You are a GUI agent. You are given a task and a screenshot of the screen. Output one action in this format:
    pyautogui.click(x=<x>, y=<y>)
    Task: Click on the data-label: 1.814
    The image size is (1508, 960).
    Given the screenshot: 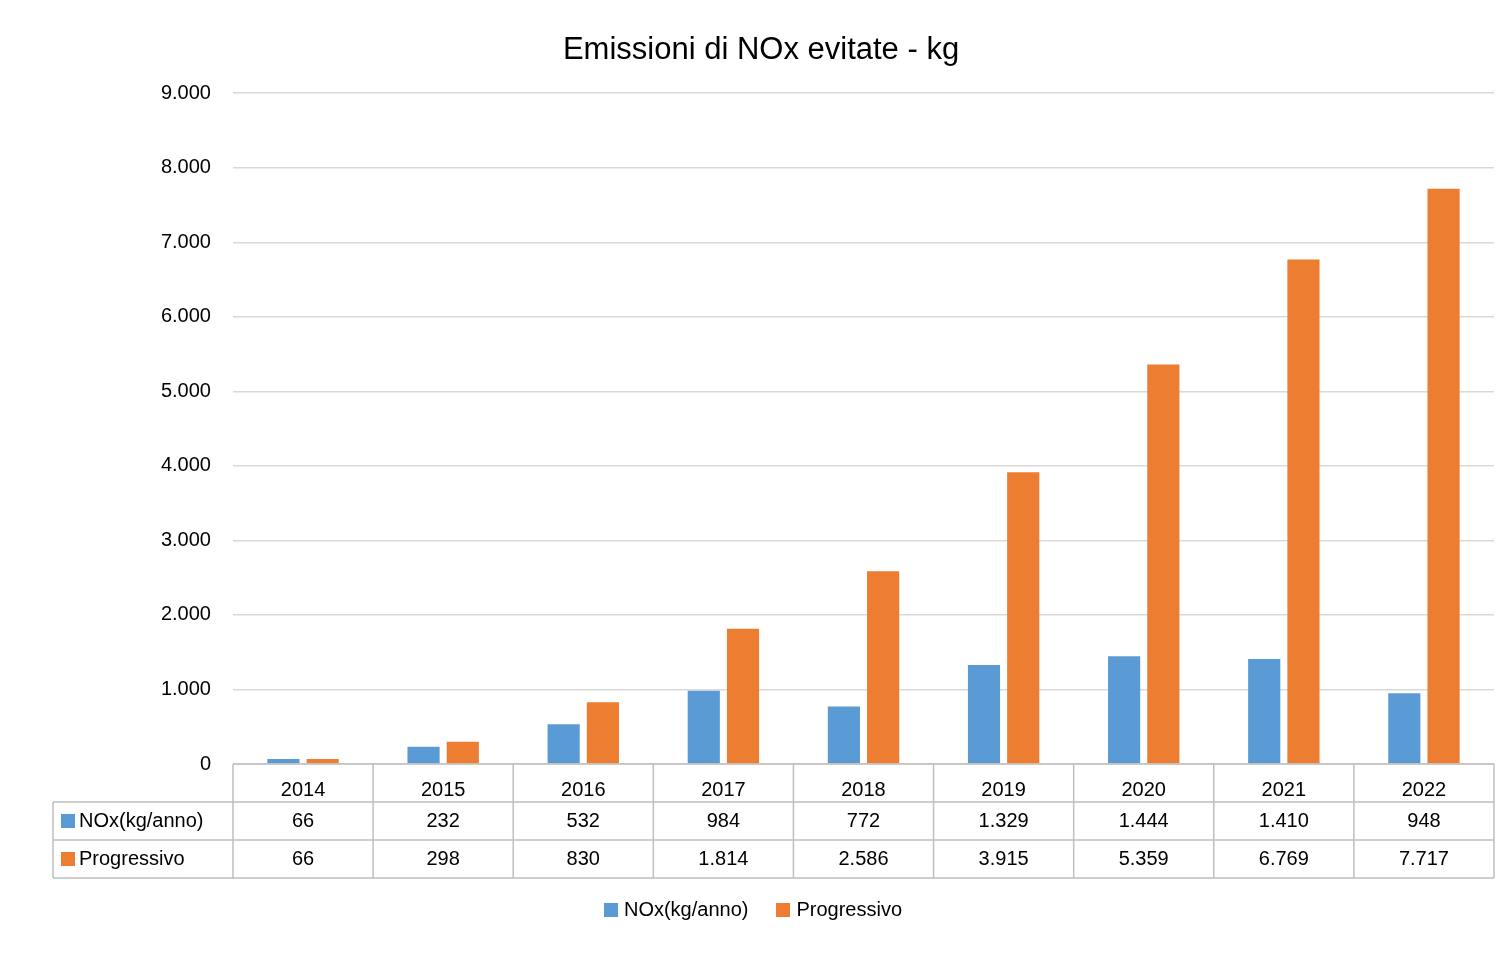 What is the action you would take?
    pyautogui.click(x=723, y=857)
    